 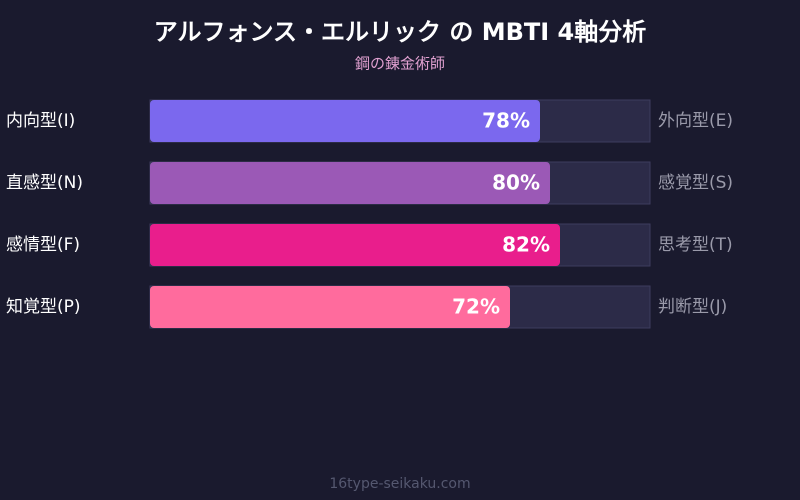 I want to click on category-label: 直感型(N), so click(x=44, y=183).